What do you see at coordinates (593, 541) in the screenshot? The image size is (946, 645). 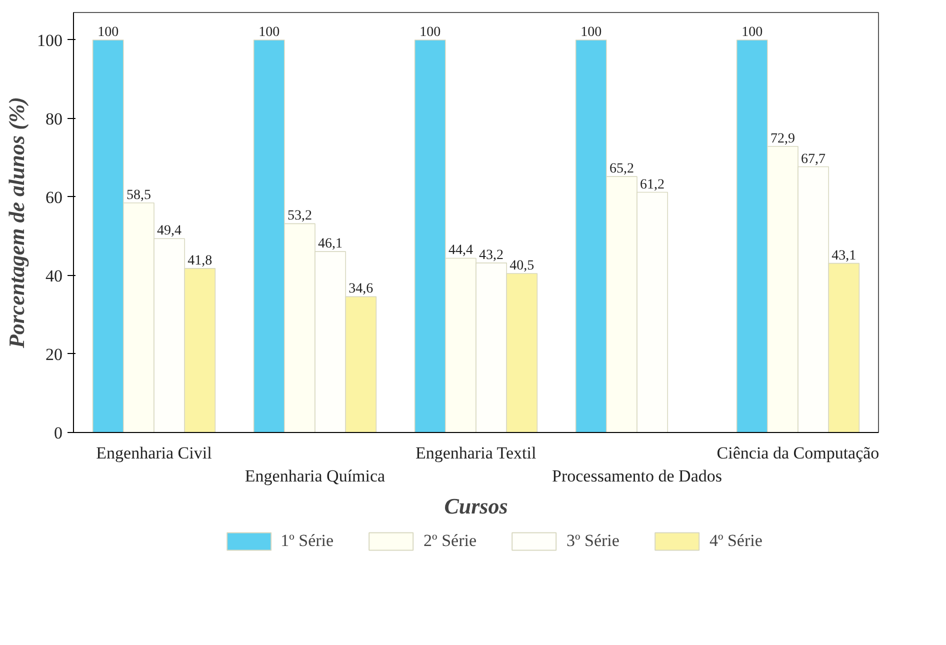 I see `legend-label: 3º Série` at bounding box center [593, 541].